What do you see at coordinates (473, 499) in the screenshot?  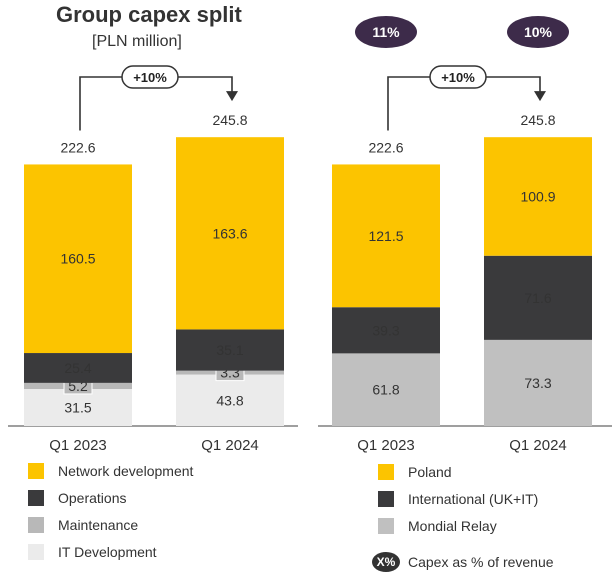 I see `legend-label: International (UK+IT)` at bounding box center [473, 499].